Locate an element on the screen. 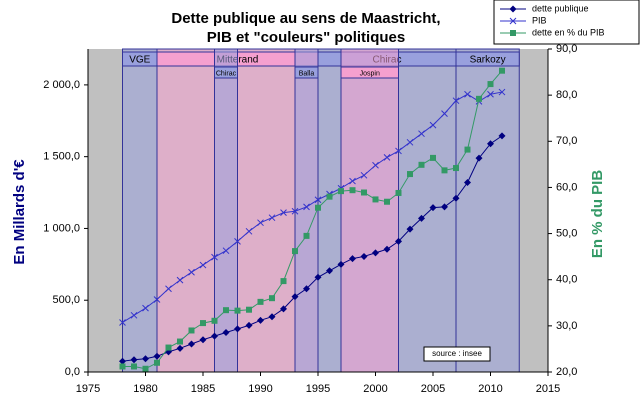 This screenshot has height=404, width=640. legend-label: dette en % du PIB is located at coordinates (568, 32).